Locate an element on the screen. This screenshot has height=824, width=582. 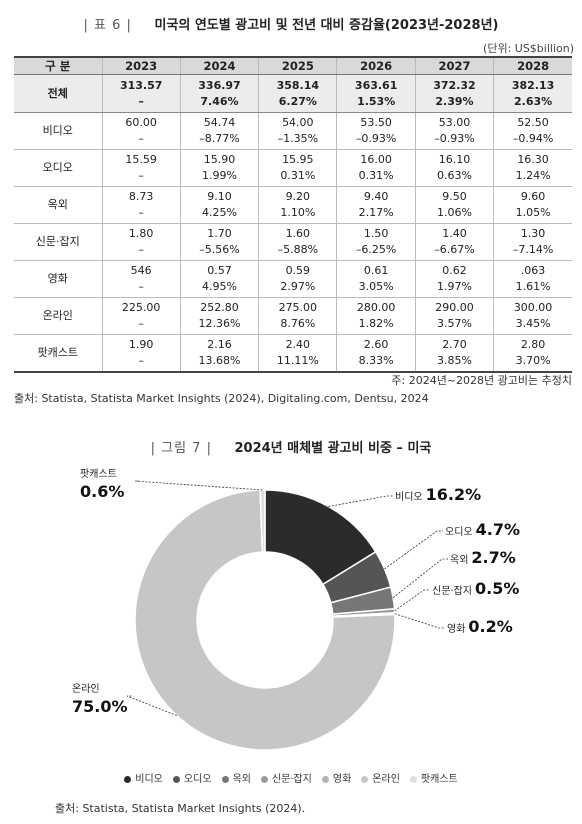
slice-label-name: 비디오 is located at coordinates (409, 497).